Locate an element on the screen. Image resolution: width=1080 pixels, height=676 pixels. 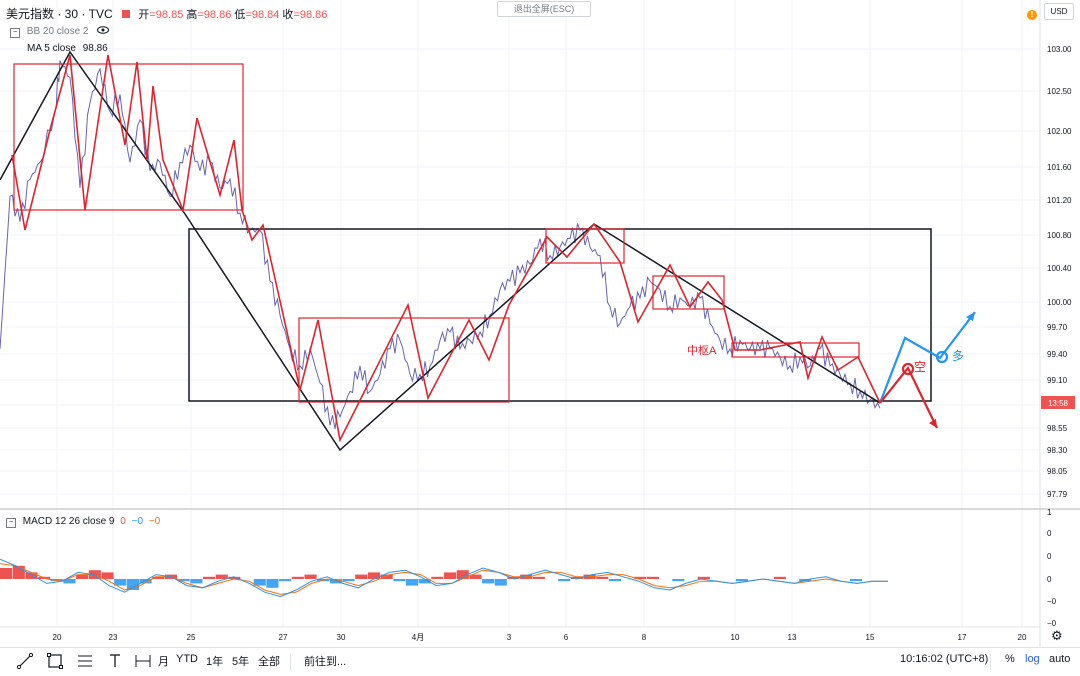
center-label: 中枢A is located at coordinates (702, 350).